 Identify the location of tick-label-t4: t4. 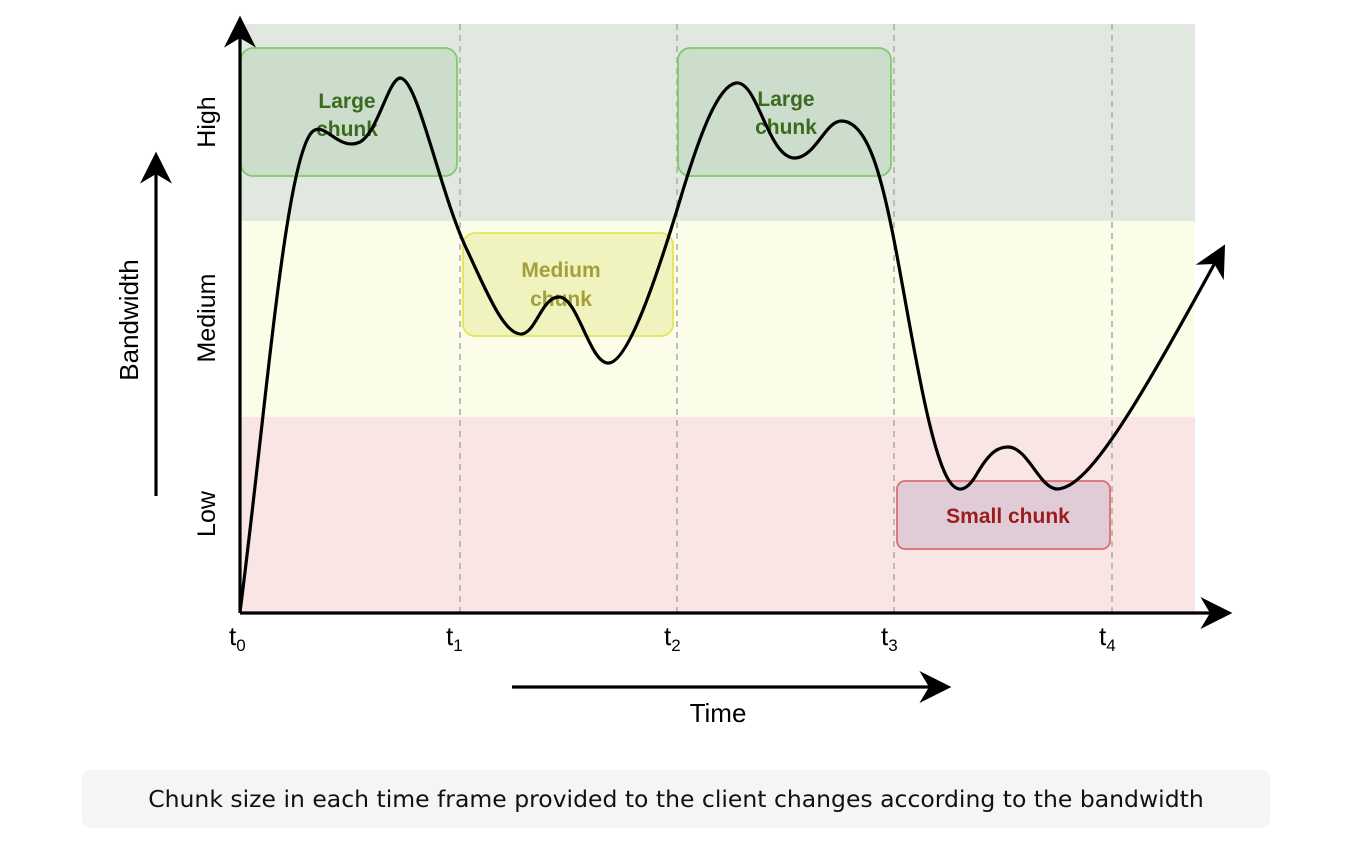
(1107, 638).